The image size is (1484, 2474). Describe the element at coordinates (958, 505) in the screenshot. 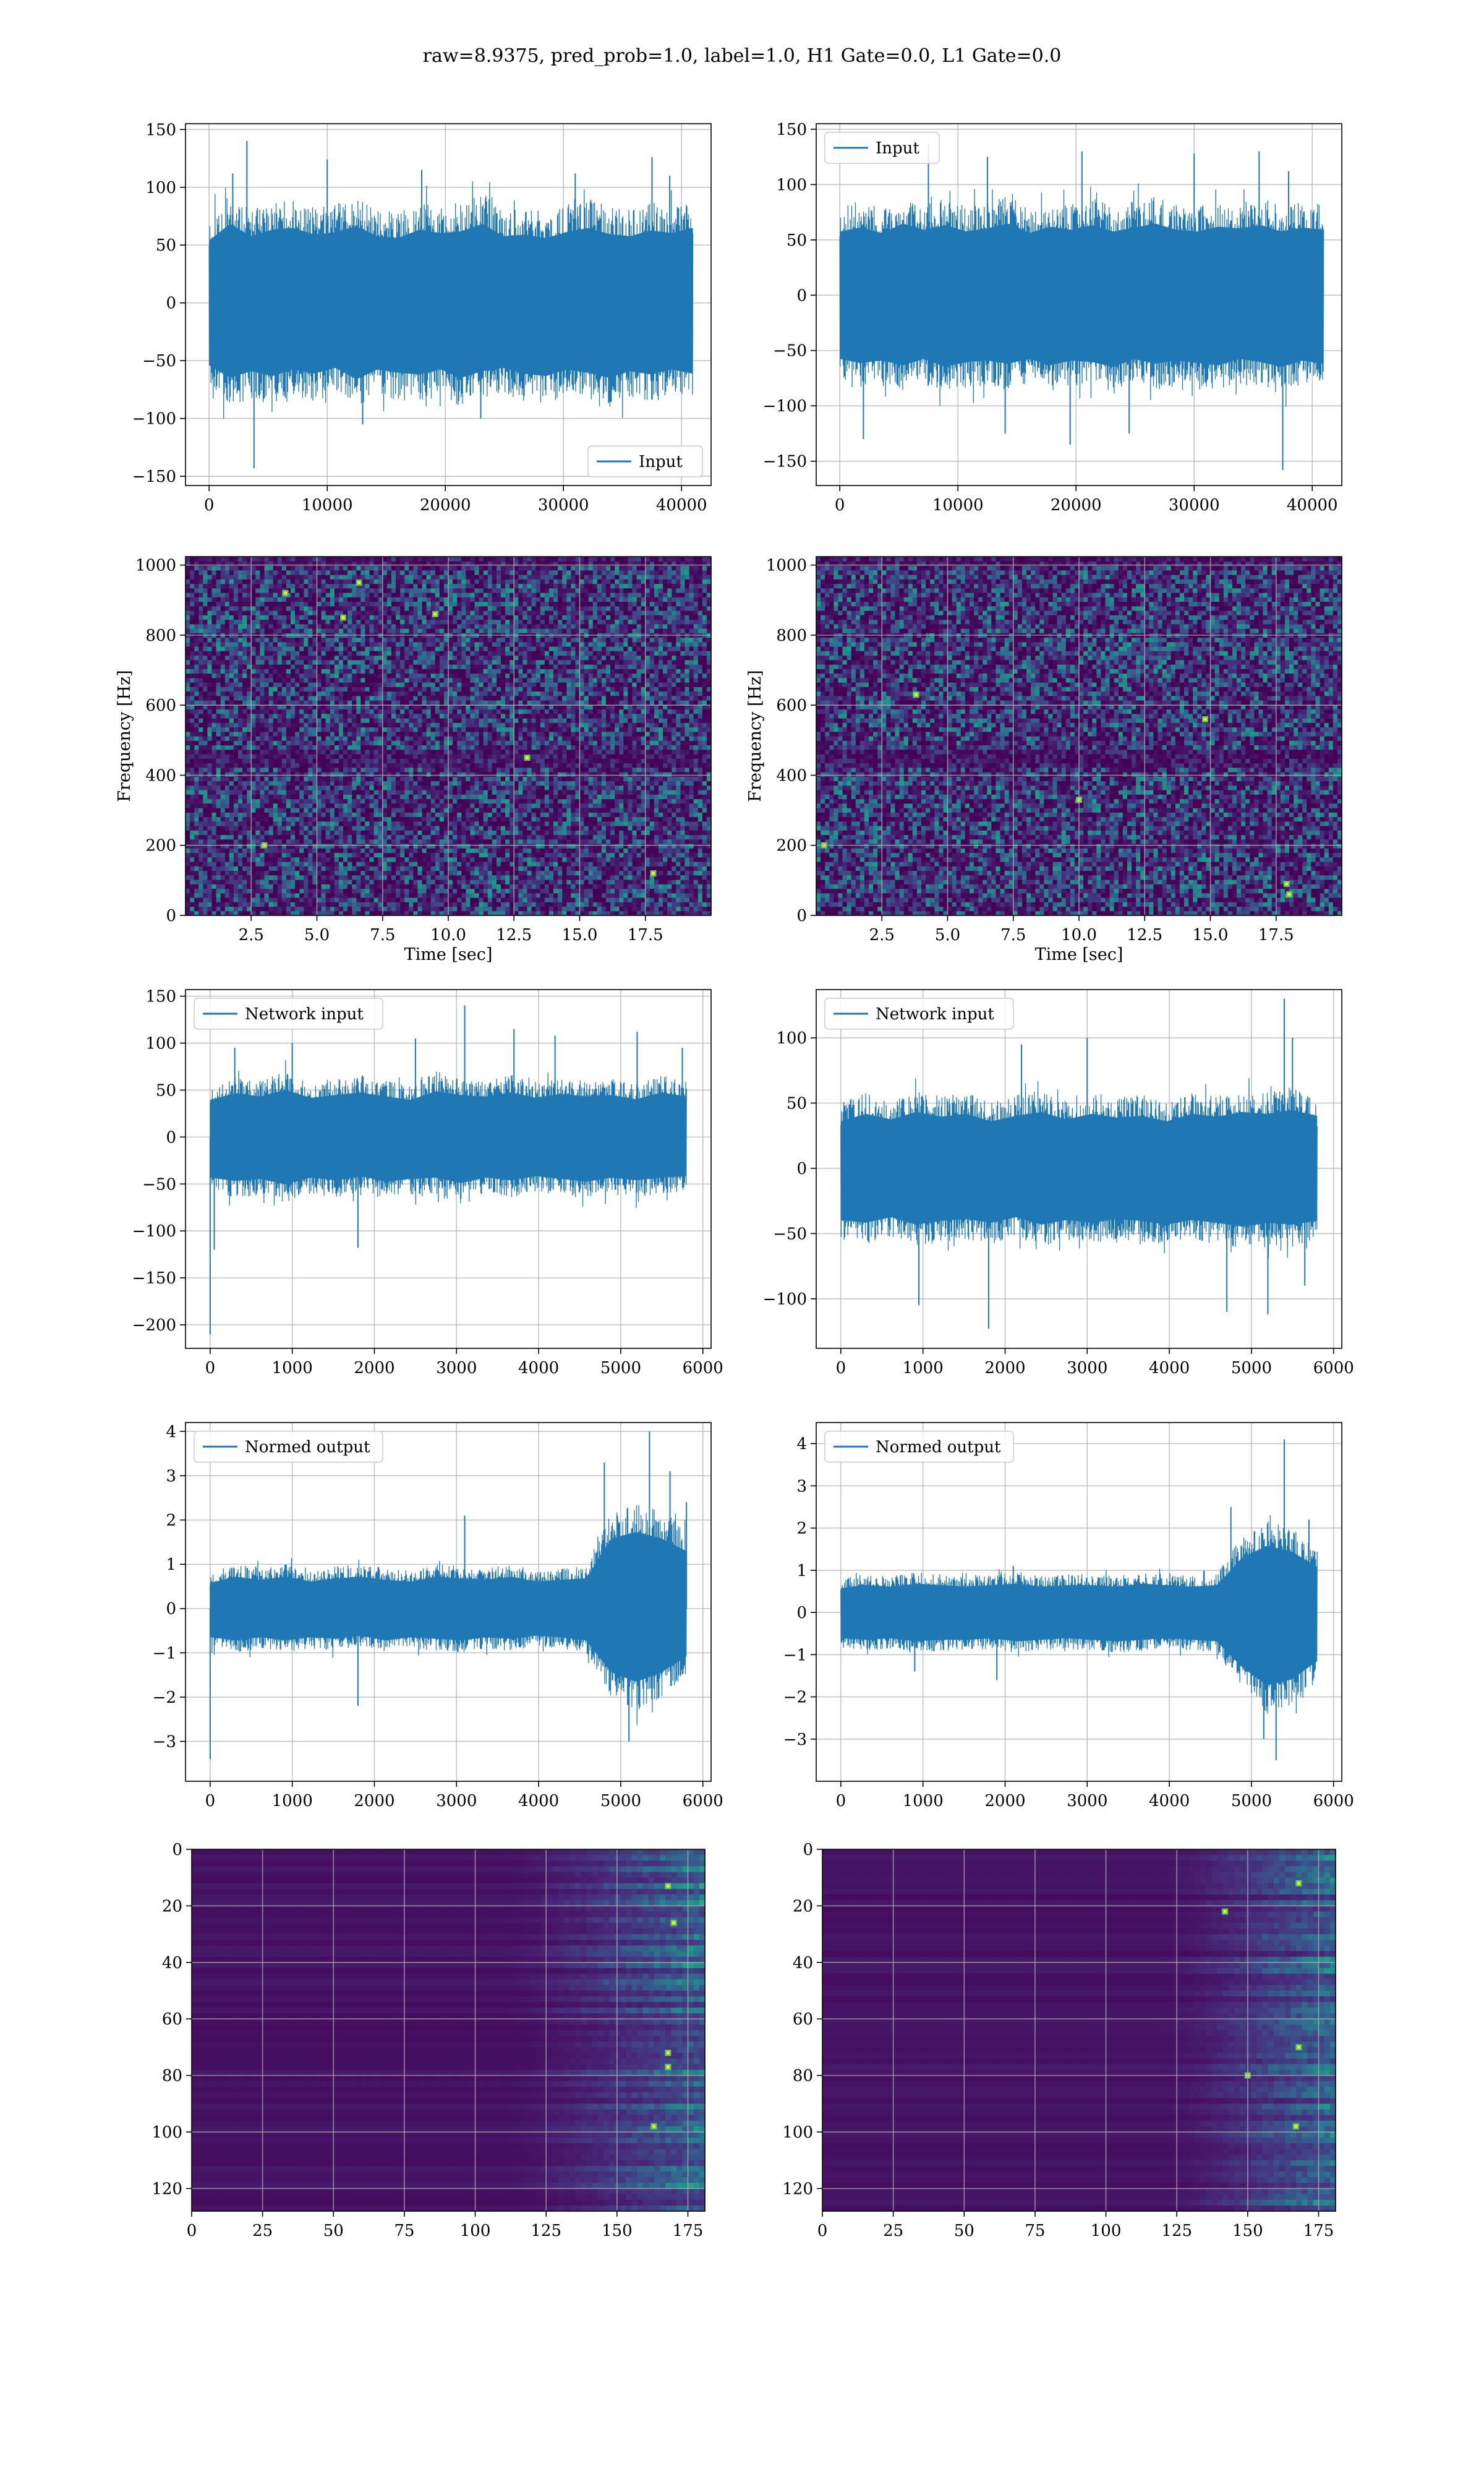

I see `x-tick-label: 10000` at that location.